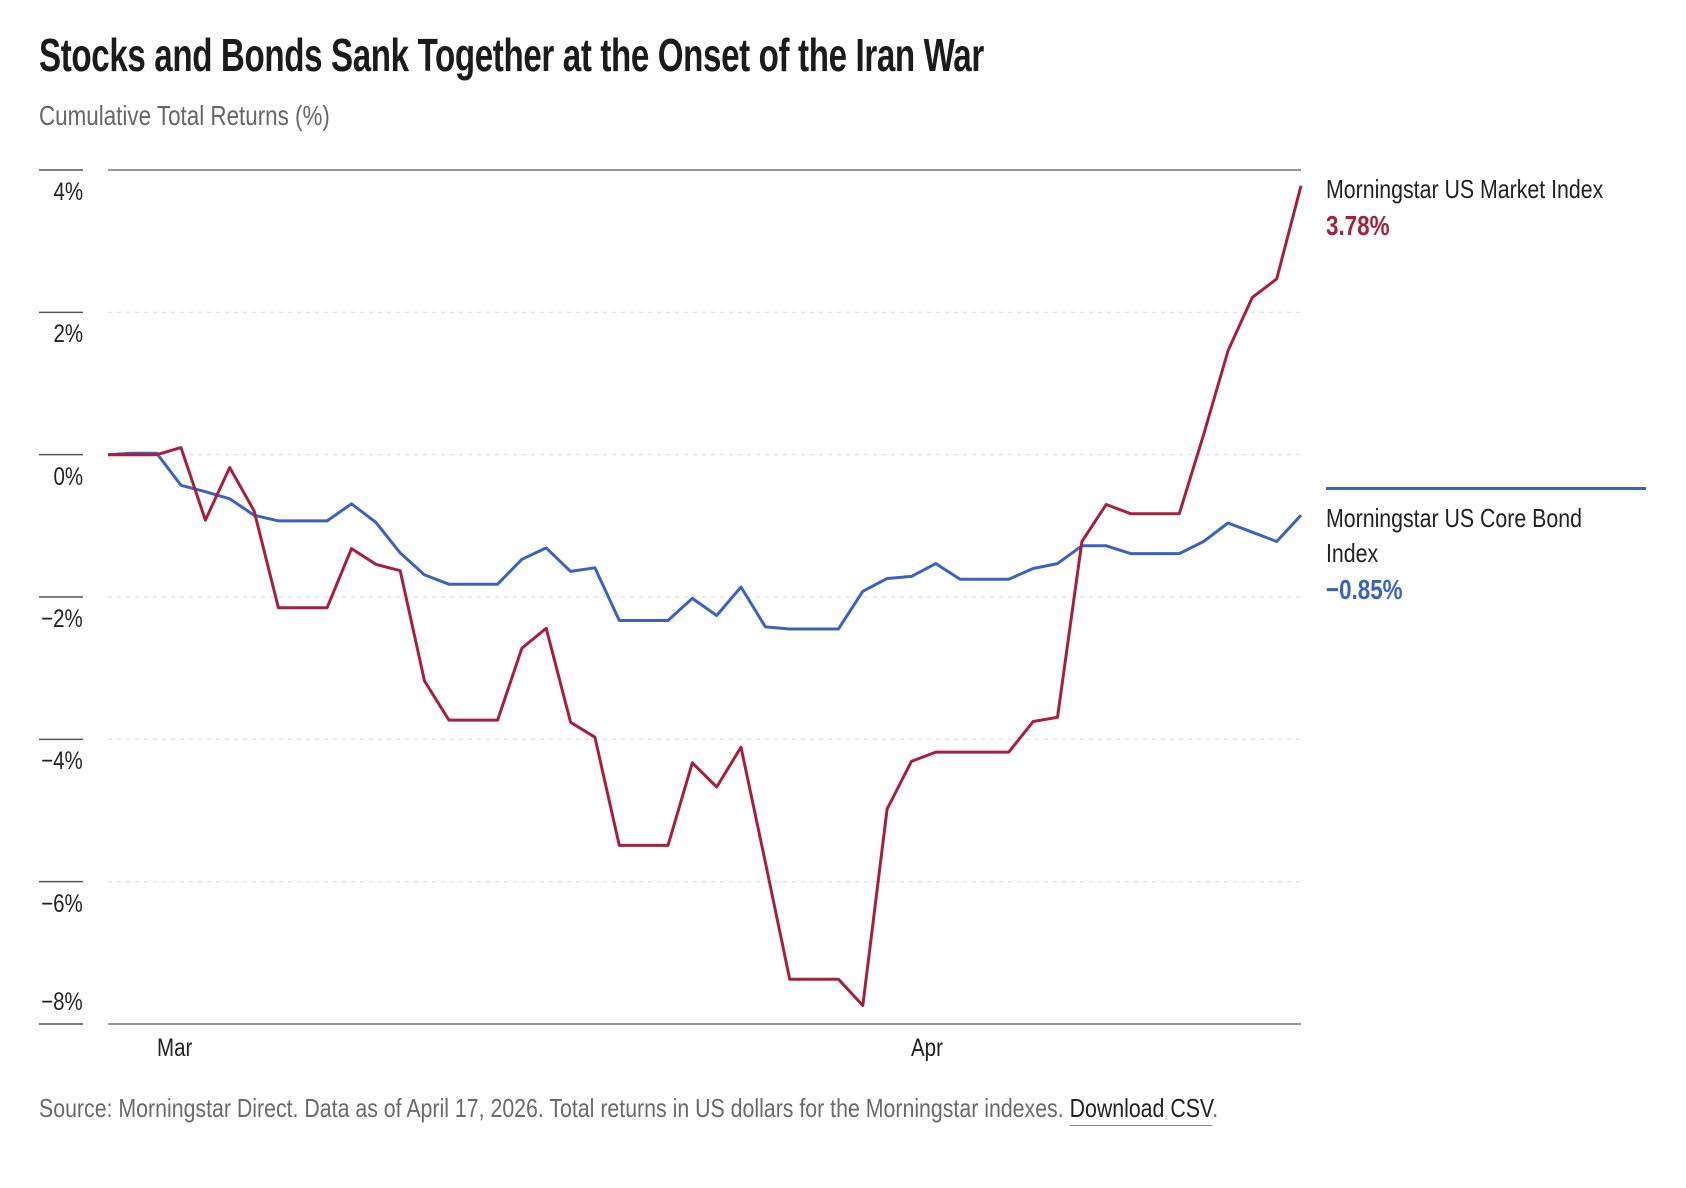 The width and height of the screenshot is (1686, 1188). Describe the element at coordinates (1465, 189) in the screenshot. I see `legend-market-name: Morningstar US Market Index` at that location.